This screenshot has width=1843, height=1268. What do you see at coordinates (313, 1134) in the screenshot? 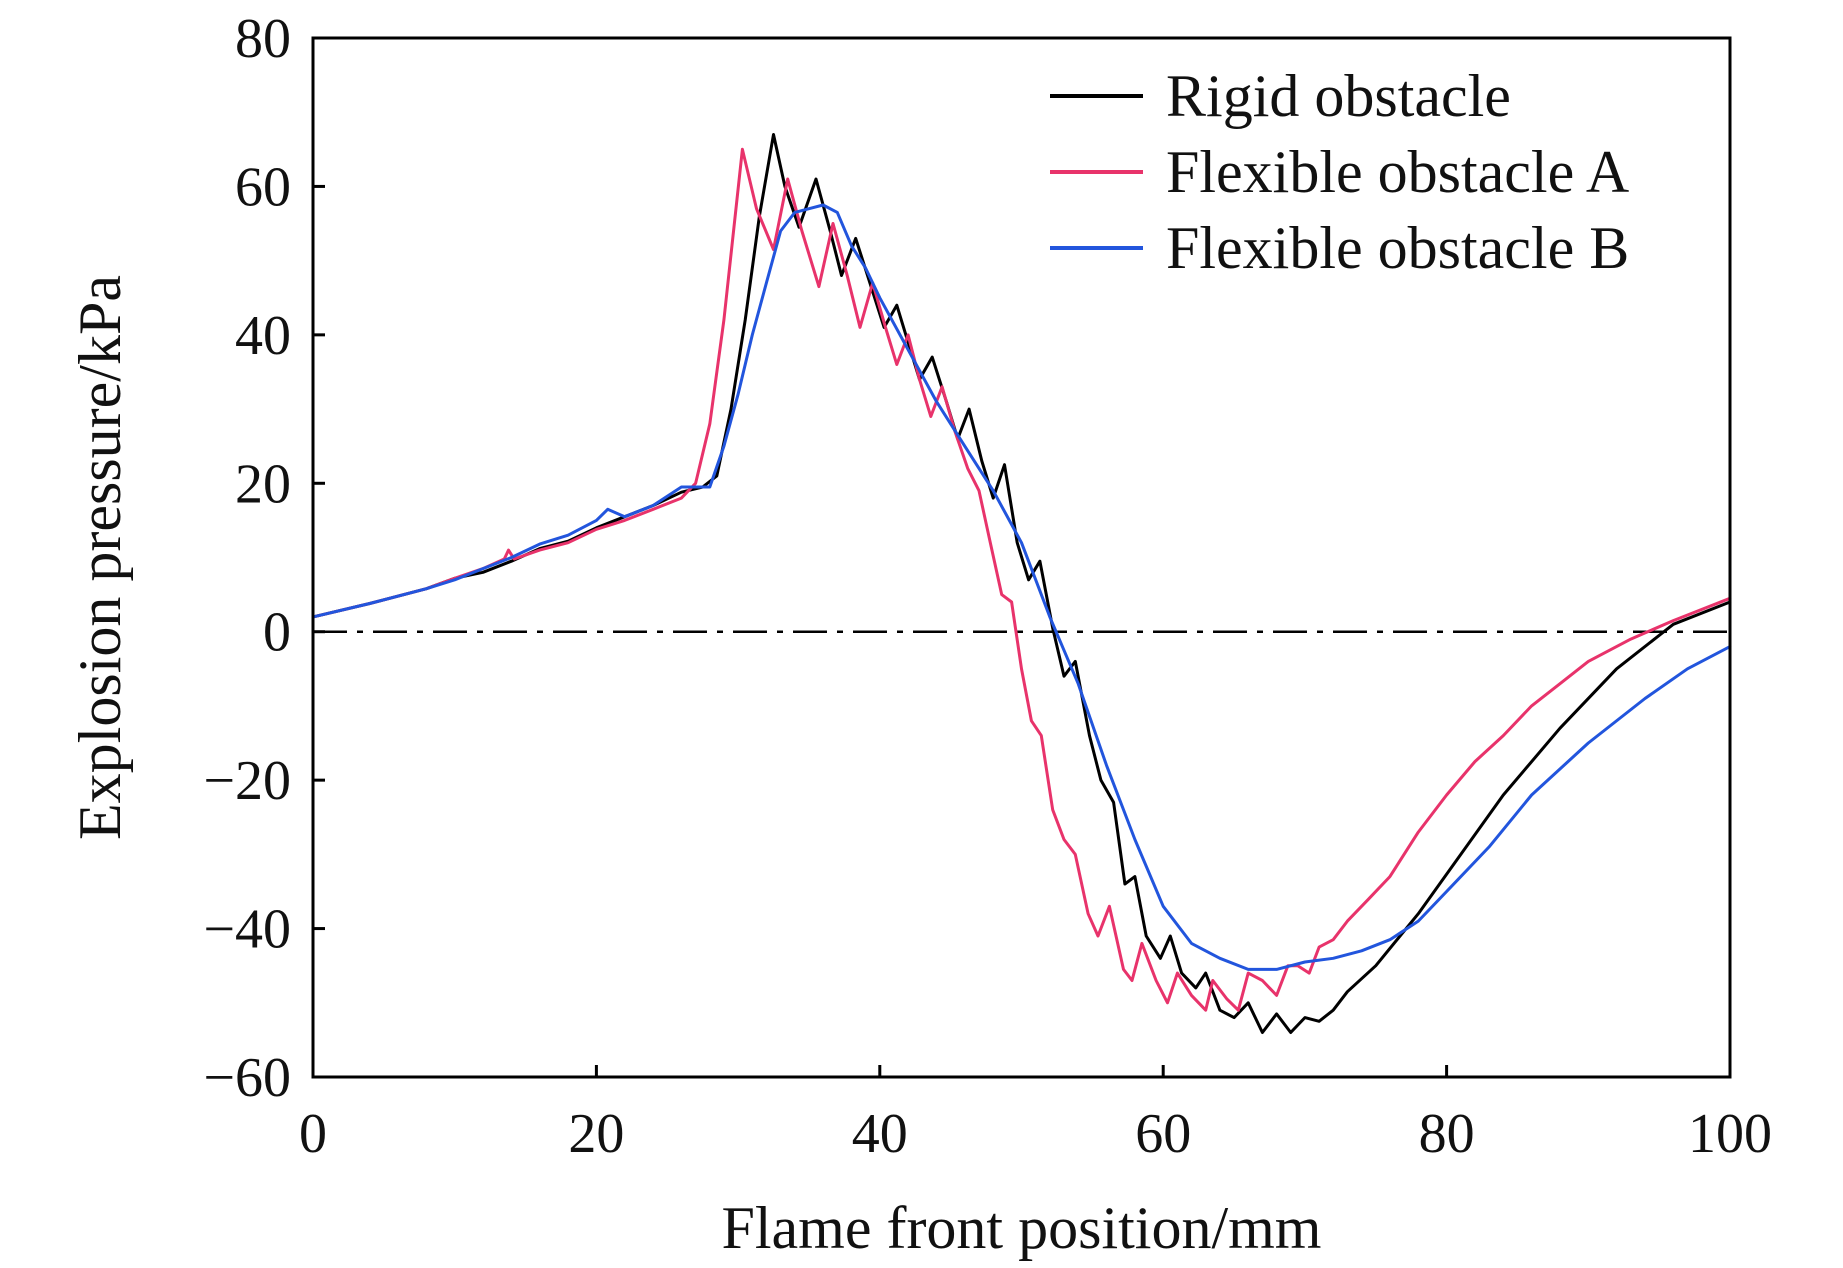
I see `x-tick-label: 0` at bounding box center [313, 1134].